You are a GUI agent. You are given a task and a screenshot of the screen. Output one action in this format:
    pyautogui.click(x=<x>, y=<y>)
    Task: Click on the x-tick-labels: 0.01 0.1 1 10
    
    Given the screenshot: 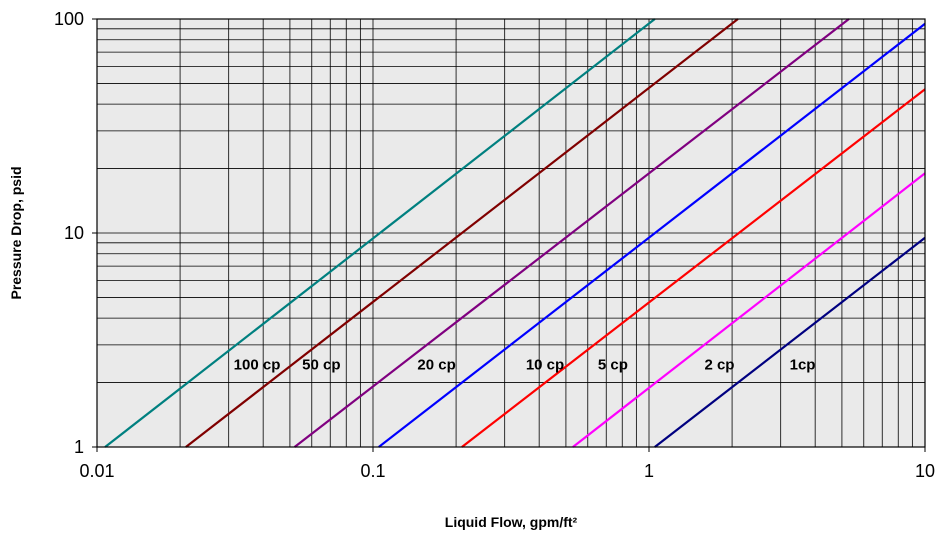 What is the action you would take?
    pyautogui.click(x=507, y=471)
    